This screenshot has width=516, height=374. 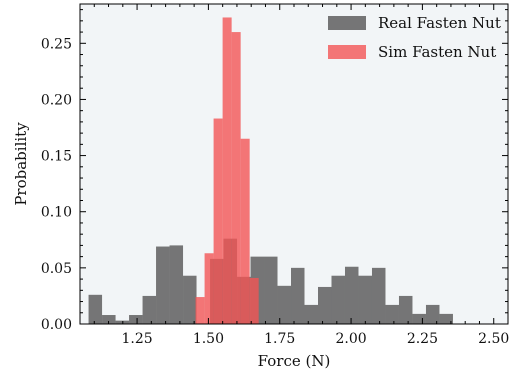 What do you see at coordinates (56, 325) in the screenshot?
I see `y-tick-label-0: 0.00` at bounding box center [56, 325].